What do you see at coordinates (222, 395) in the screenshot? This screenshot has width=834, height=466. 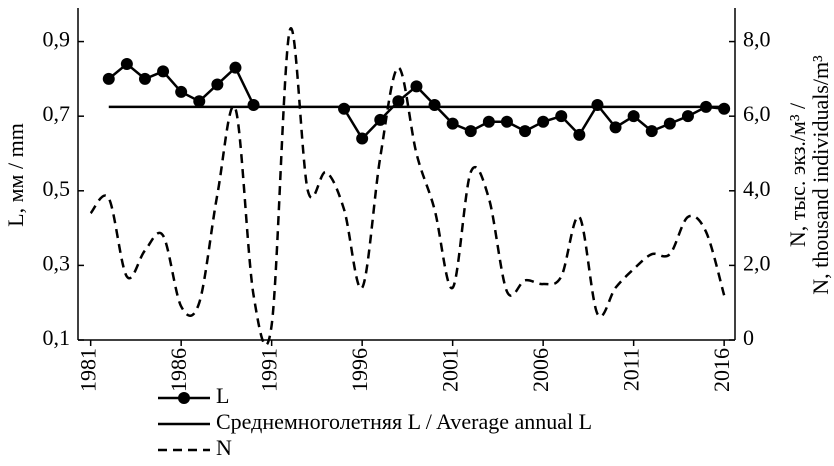 I see `legend-label: L` at bounding box center [222, 395].